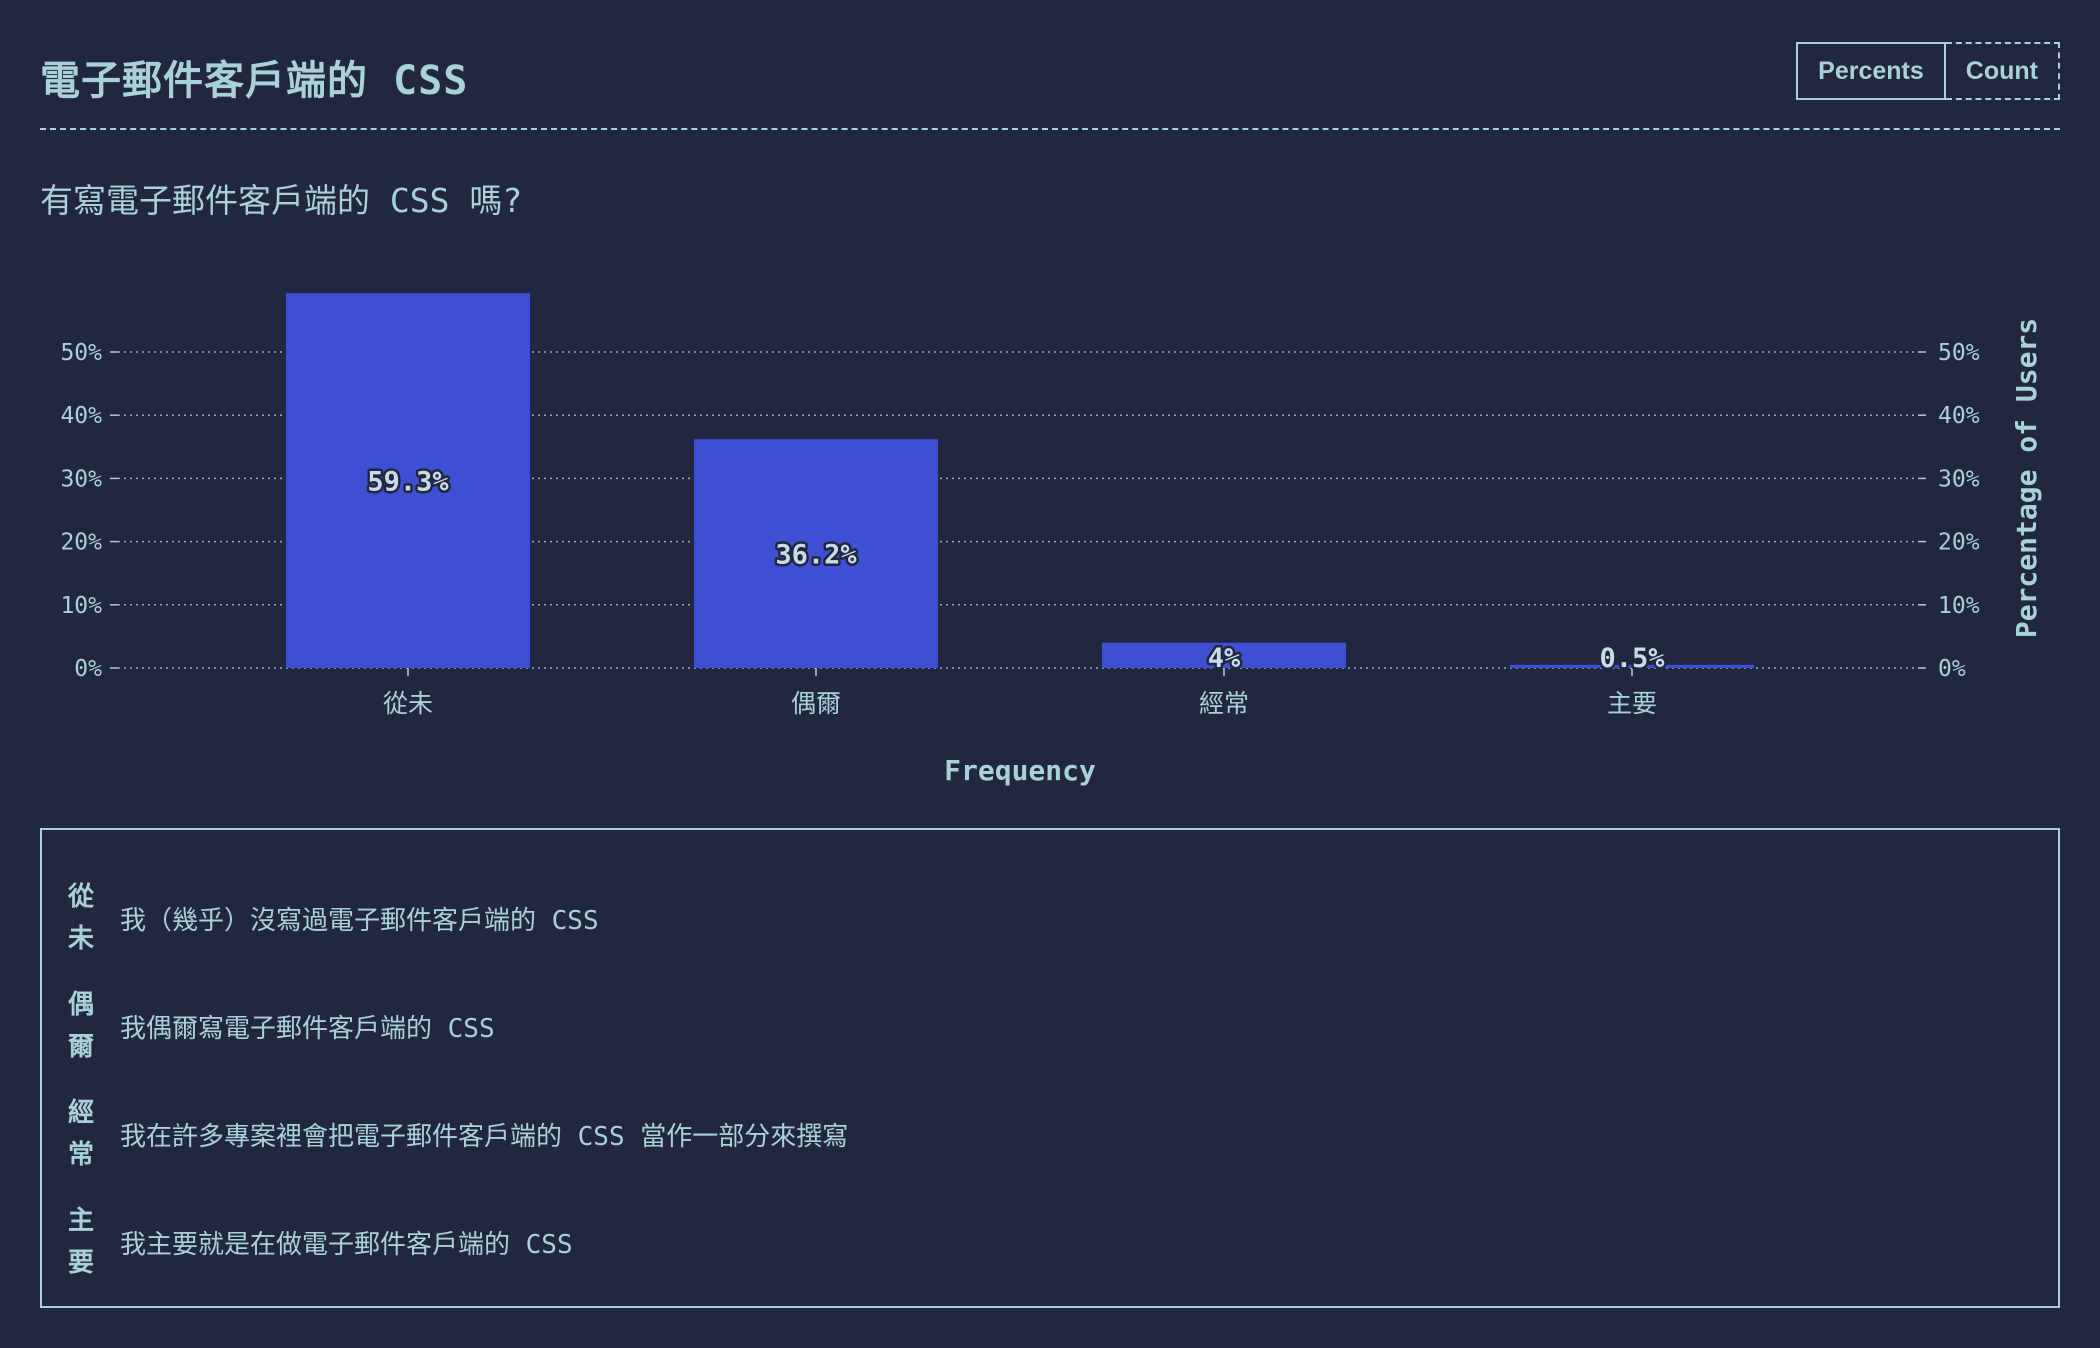 The width and height of the screenshot is (2100, 1348). Describe the element at coordinates (80, 1026) in the screenshot. I see `legend-key: 偶爾` at that location.